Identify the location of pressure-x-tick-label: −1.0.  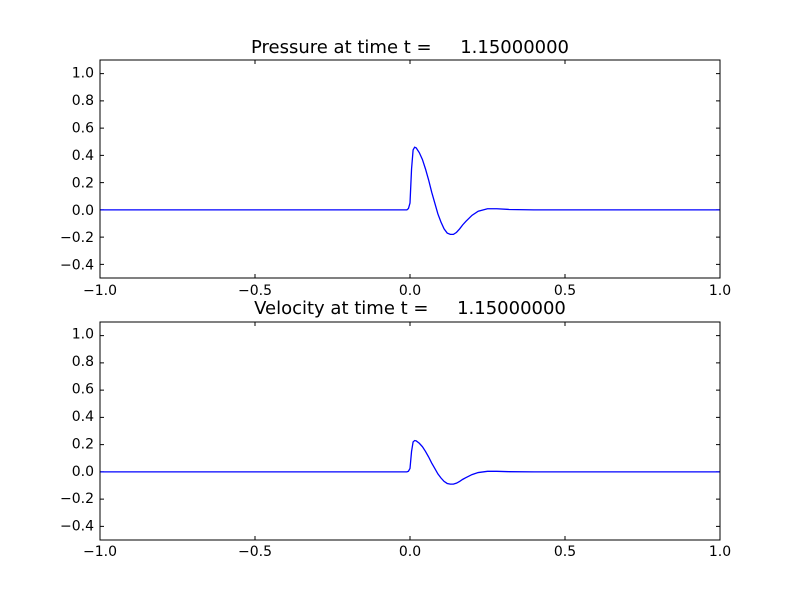
(100, 291).